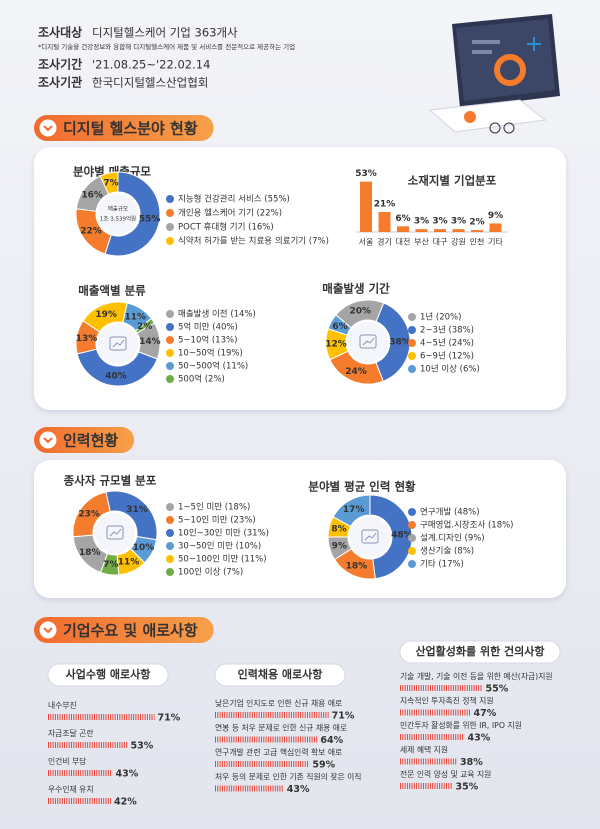 This screenshot has height=829, width=600. Describe the element at coordinates (323, 765) in the screenshot. I see `item-value: 59%` at that location.